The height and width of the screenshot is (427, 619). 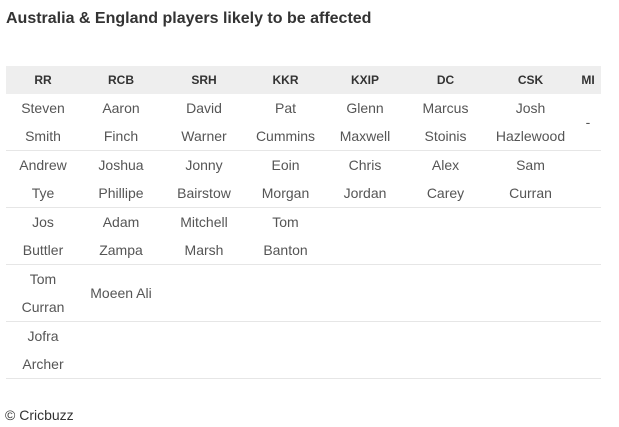 I want to click on column-header: RR, so click(x=43, y=80).